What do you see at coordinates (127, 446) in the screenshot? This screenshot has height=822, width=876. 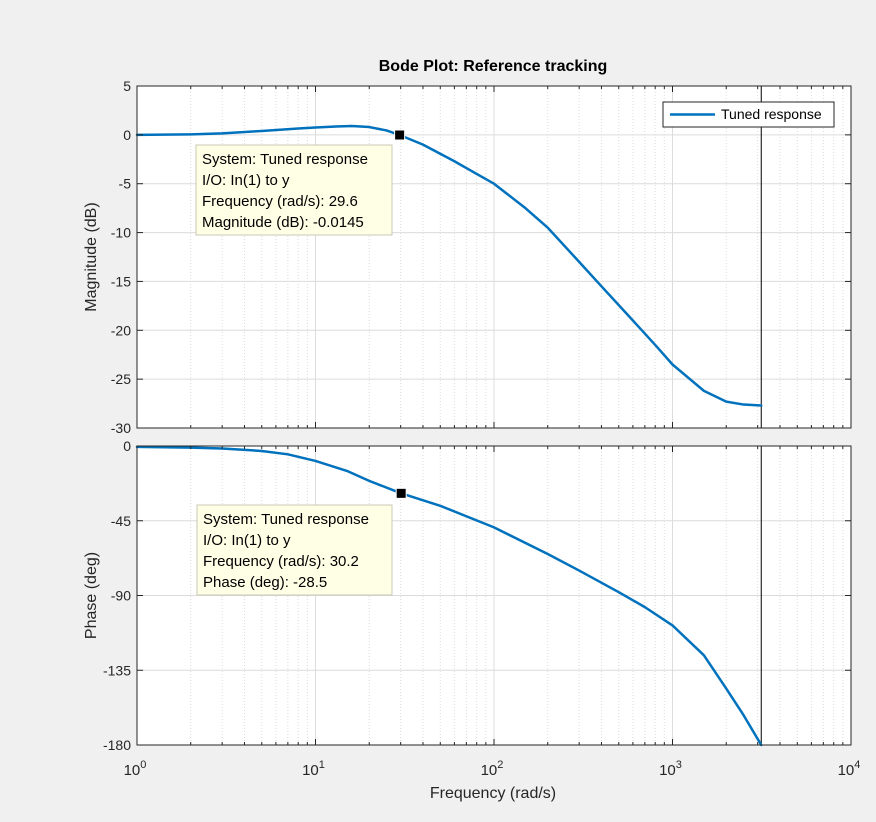 I see `phase-y-tick-label: 0` at bounding box center [127, 446].